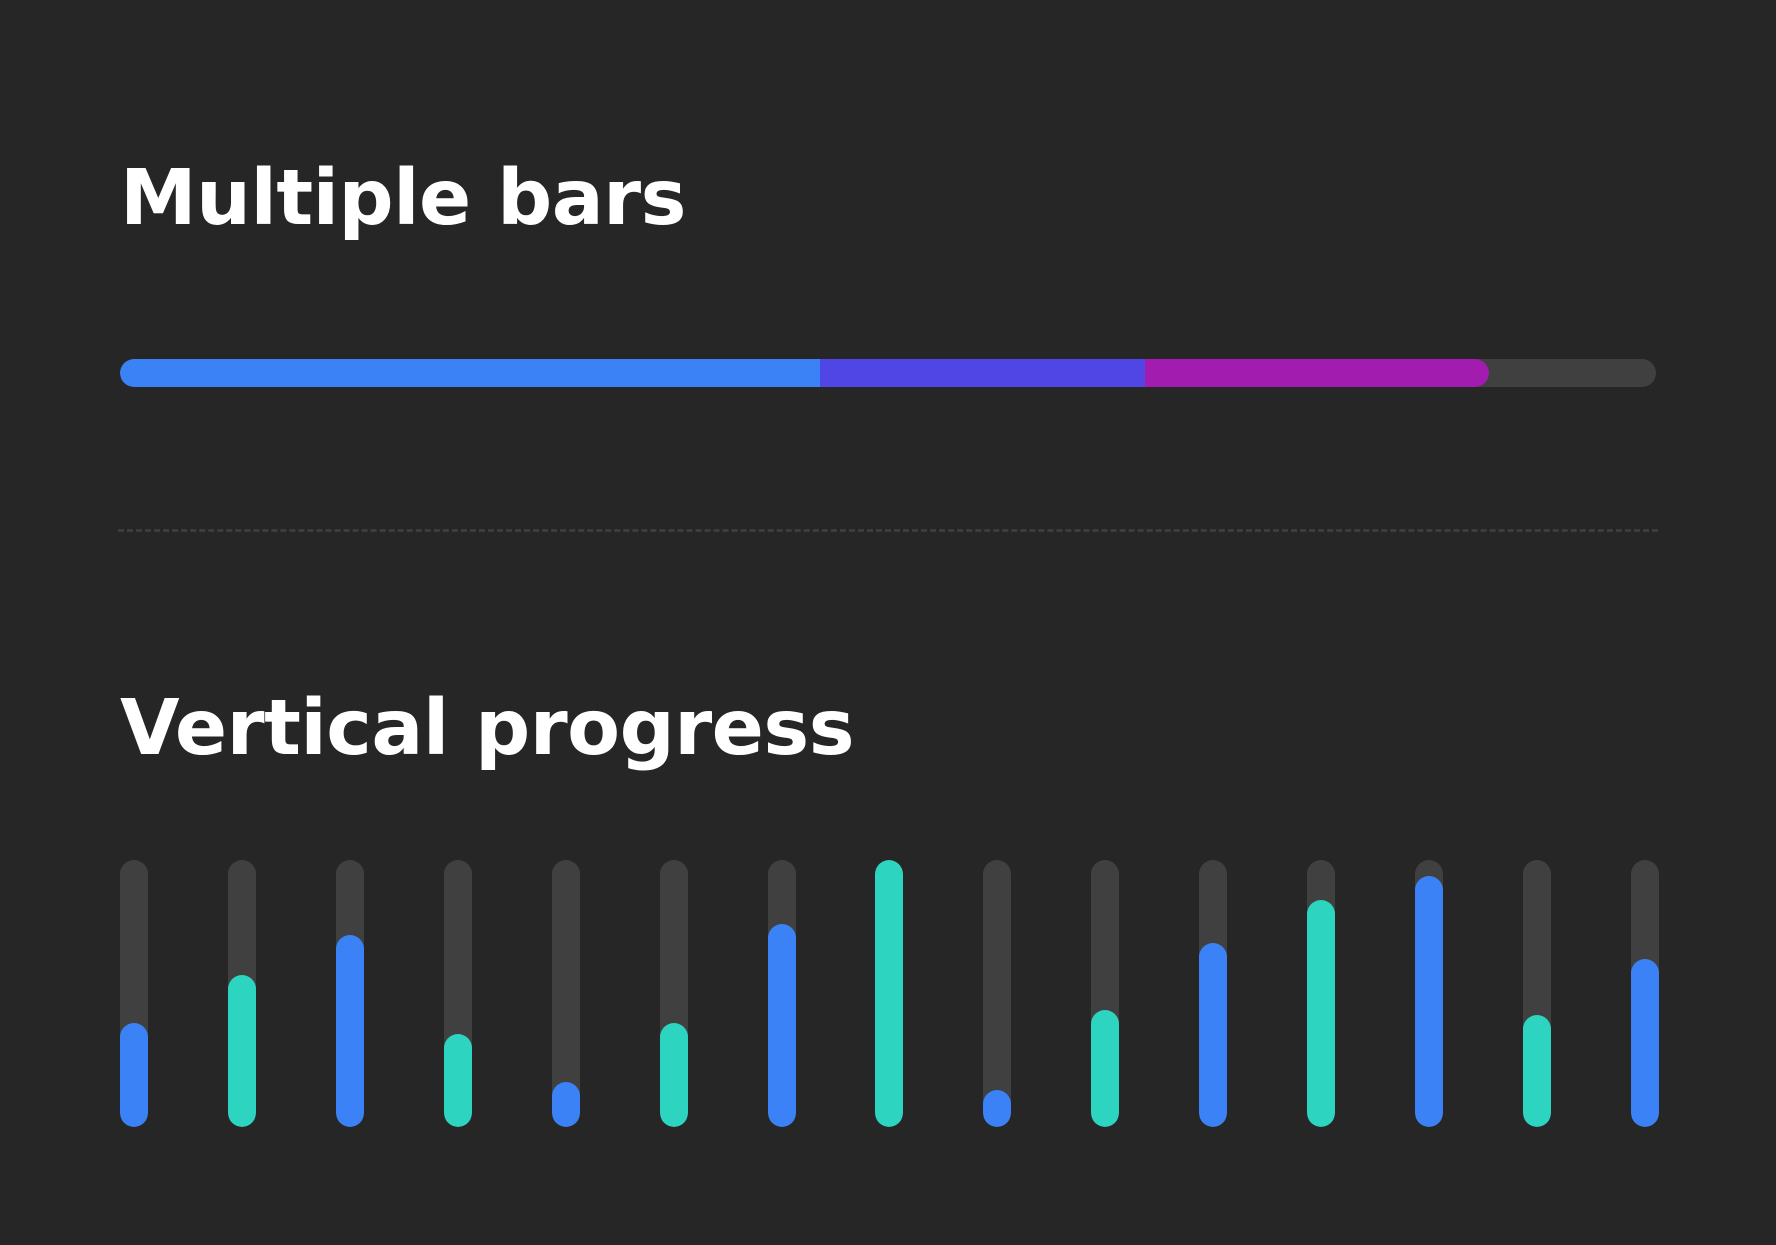 Image resolution: width=1776 pixels, height=1245 pixels. Describe the element at coordinates (487, 728) in the screenshot. I see `section-title-vertical-progress: Vertical progress` at that location.